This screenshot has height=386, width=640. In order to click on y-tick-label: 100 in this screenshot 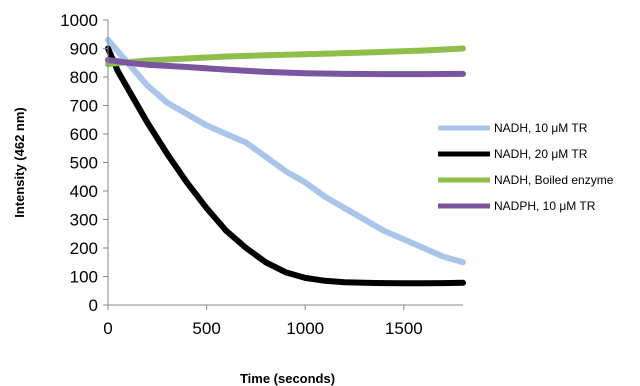, I will do `click(84, 277)`.